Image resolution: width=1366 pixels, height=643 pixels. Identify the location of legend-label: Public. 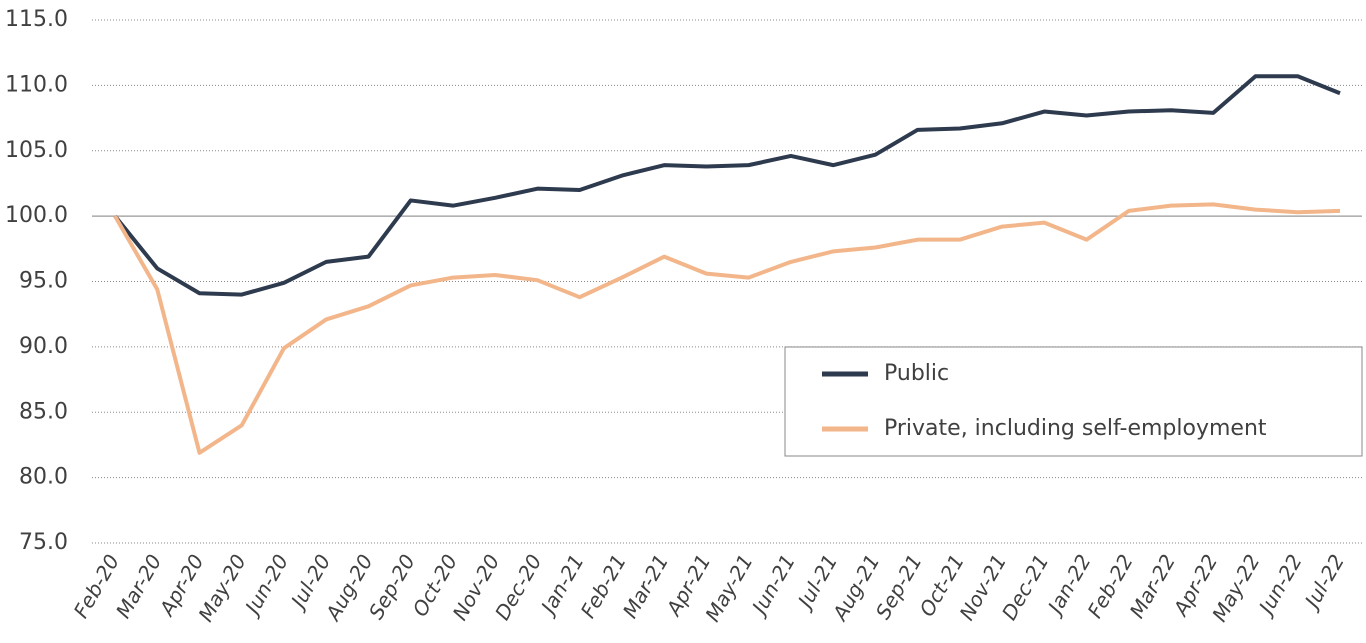
(916, 373).